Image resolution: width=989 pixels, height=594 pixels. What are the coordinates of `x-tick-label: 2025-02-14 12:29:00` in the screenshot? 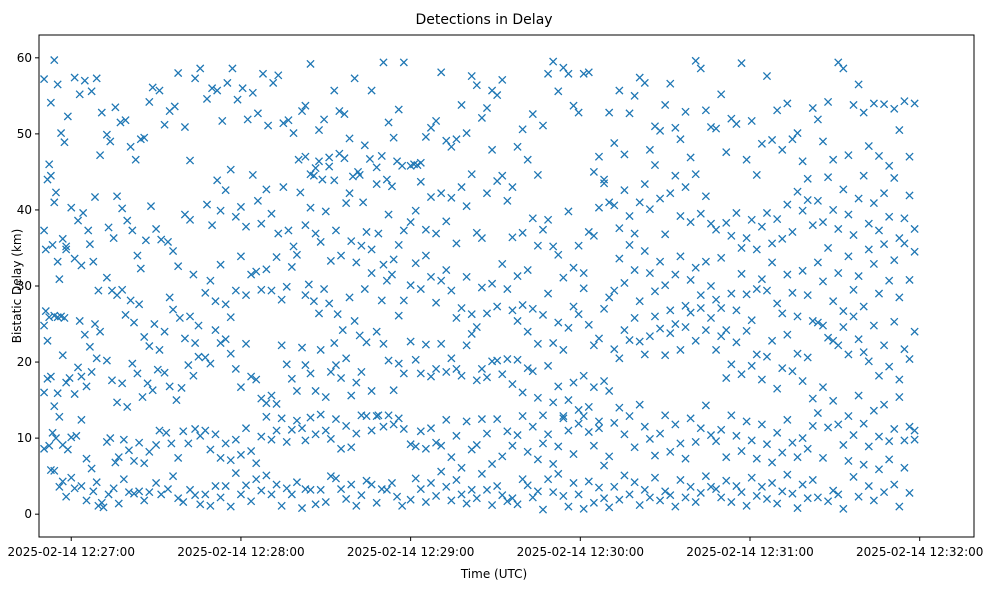 It's located at (410, 552).